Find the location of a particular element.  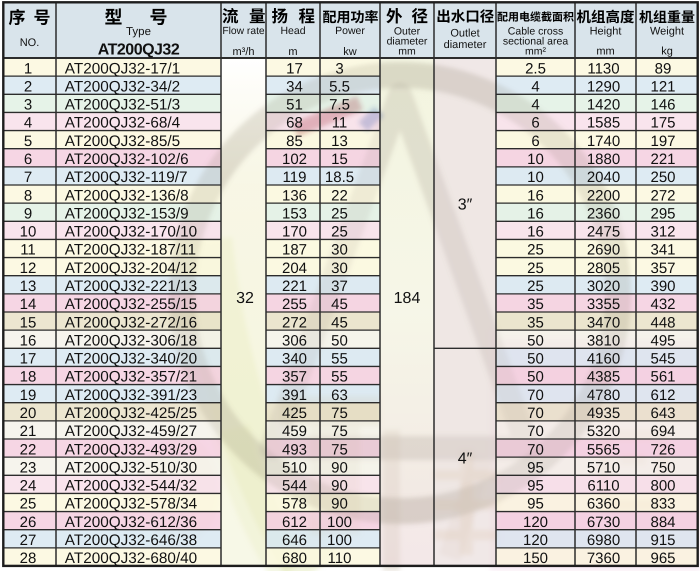

svg-text: 3355 is located at coordinates (603, 304).